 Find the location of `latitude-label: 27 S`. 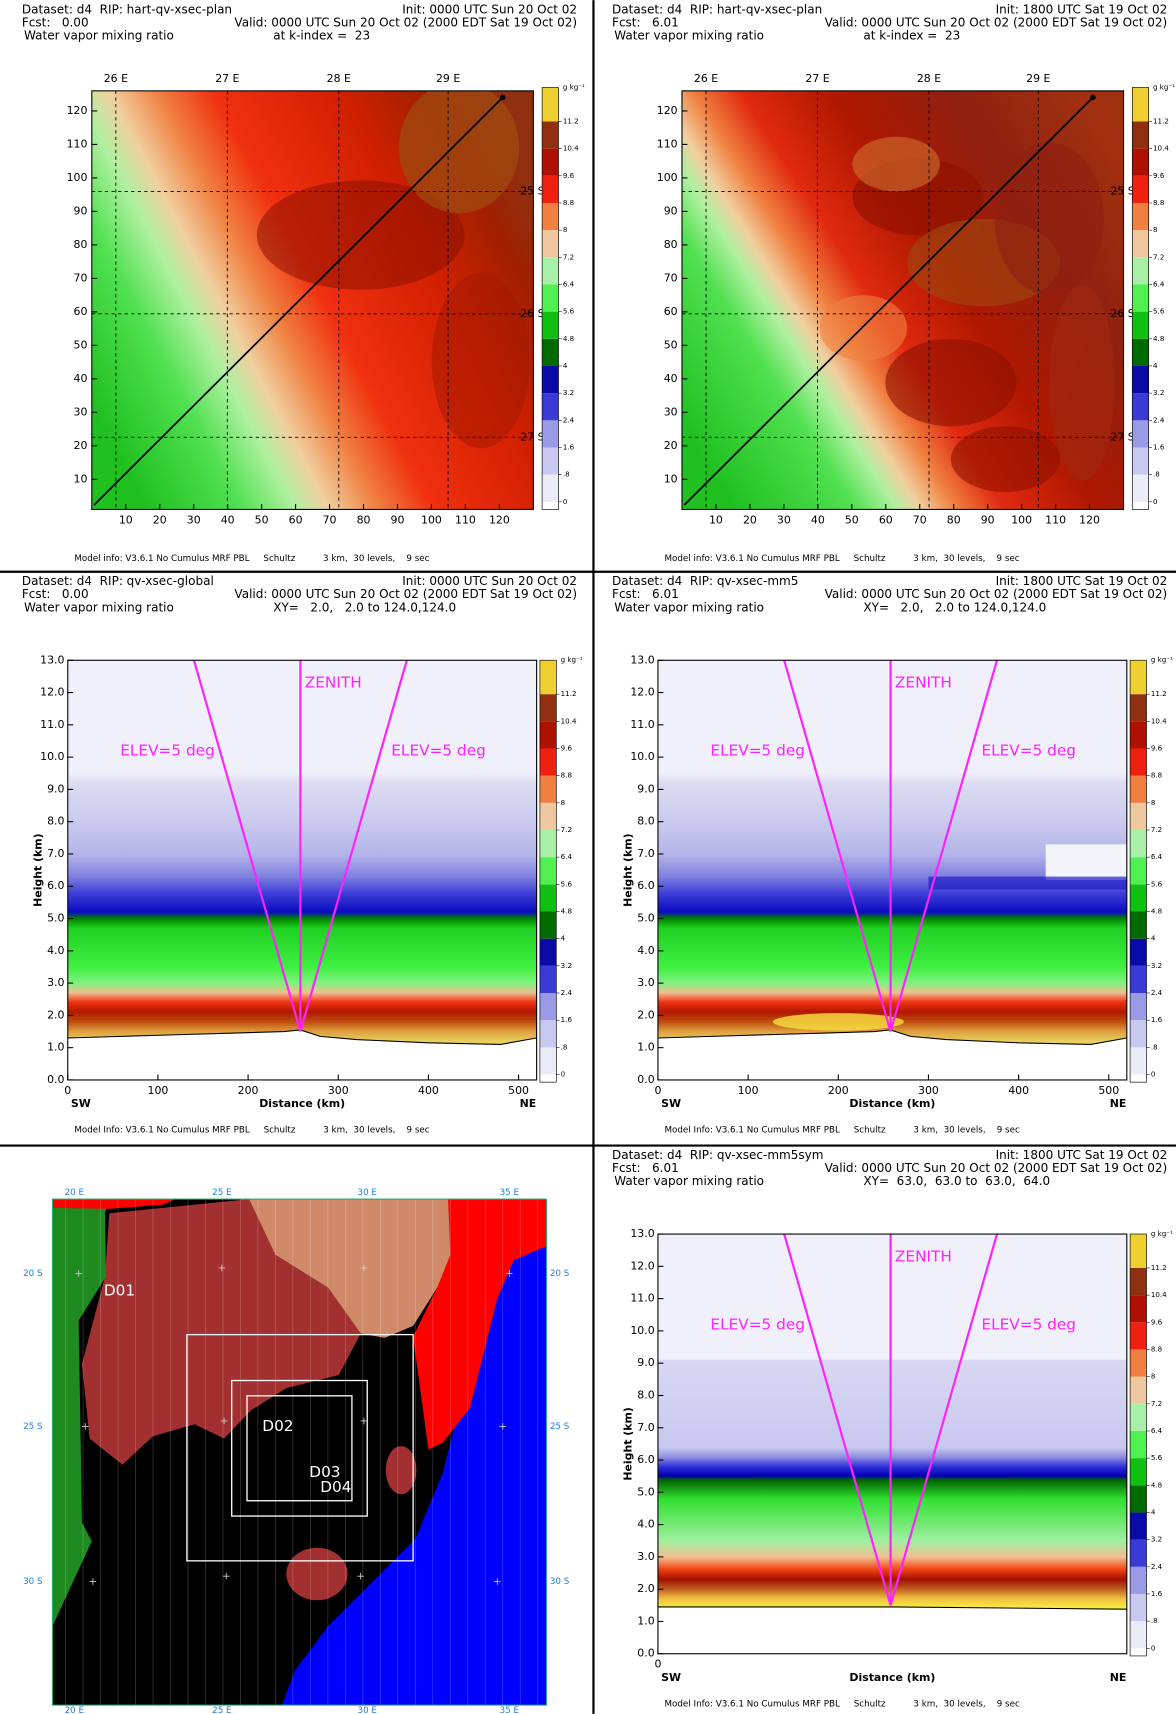

latitude-label: 27 S is located at coordinates (1122, 436).